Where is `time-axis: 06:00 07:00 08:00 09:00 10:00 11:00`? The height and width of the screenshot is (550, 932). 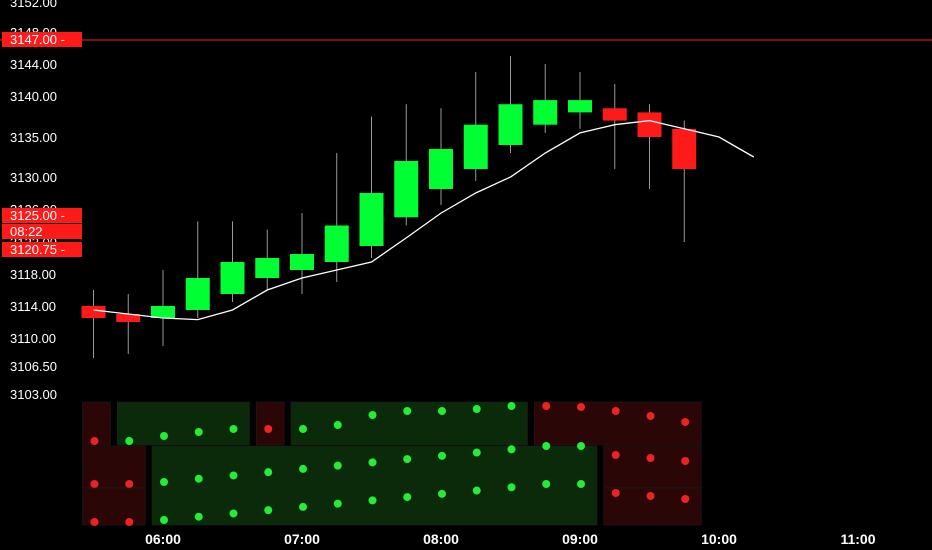 time-axis: 06:00 07:00 08:00 09:00 10:00 11:00 is located at coordinates (510, 539).